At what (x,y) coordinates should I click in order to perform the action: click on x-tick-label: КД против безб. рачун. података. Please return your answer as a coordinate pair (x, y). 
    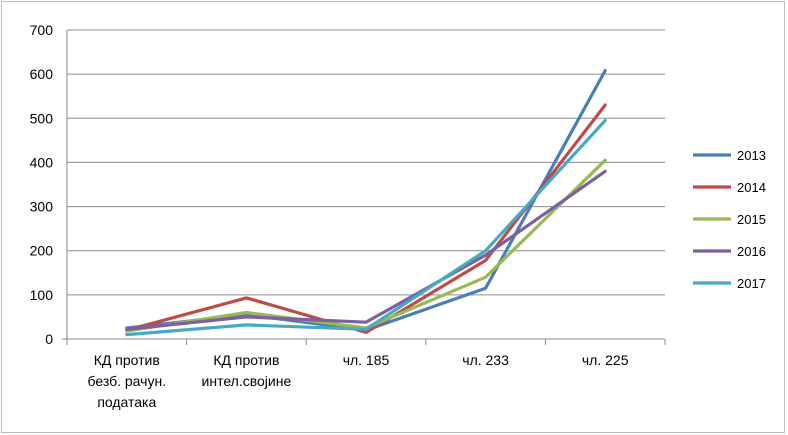
    Looking at the image, I should click on (127, 381).